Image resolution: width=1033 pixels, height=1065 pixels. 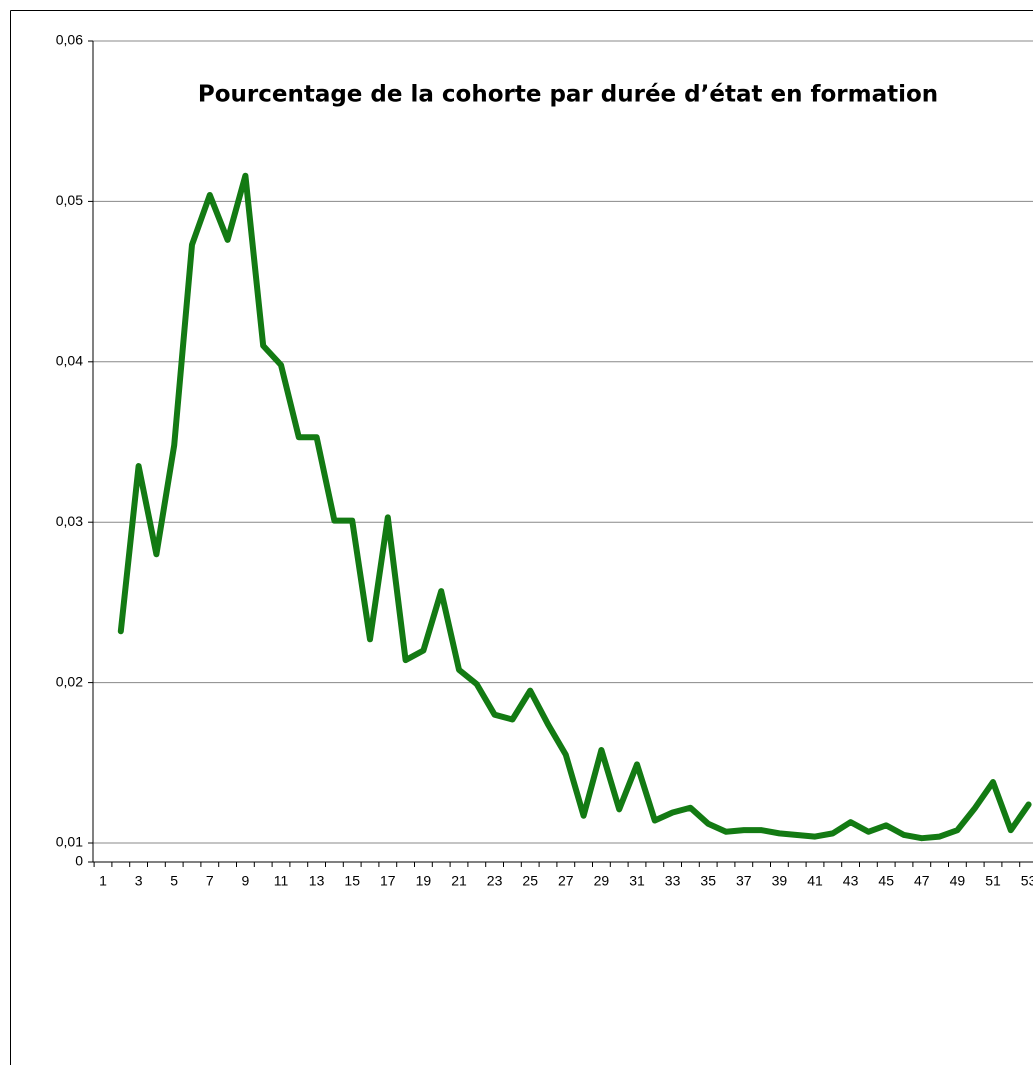 What do you see at coordinates (317, 881) in the screenshot?
I see `x-tick-label: 13` at bounding box center [317, 881].